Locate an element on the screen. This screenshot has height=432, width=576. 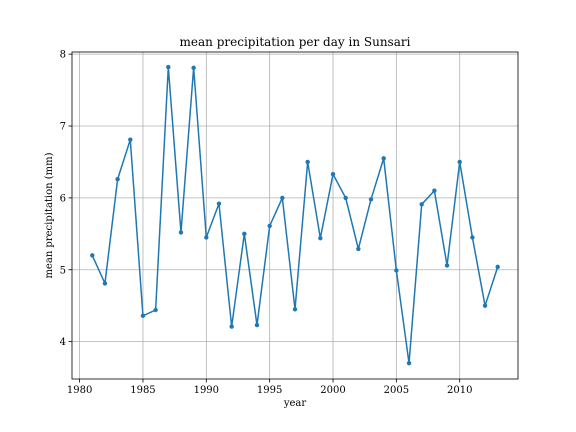
x-tick-label: 1985 is located at coordinates (142, 390).